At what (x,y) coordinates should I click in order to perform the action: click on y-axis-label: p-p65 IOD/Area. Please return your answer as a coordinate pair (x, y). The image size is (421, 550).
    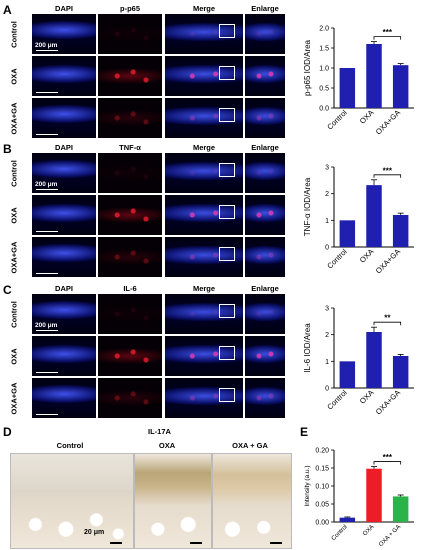
    Looking at the image, I should click on (307, 67).